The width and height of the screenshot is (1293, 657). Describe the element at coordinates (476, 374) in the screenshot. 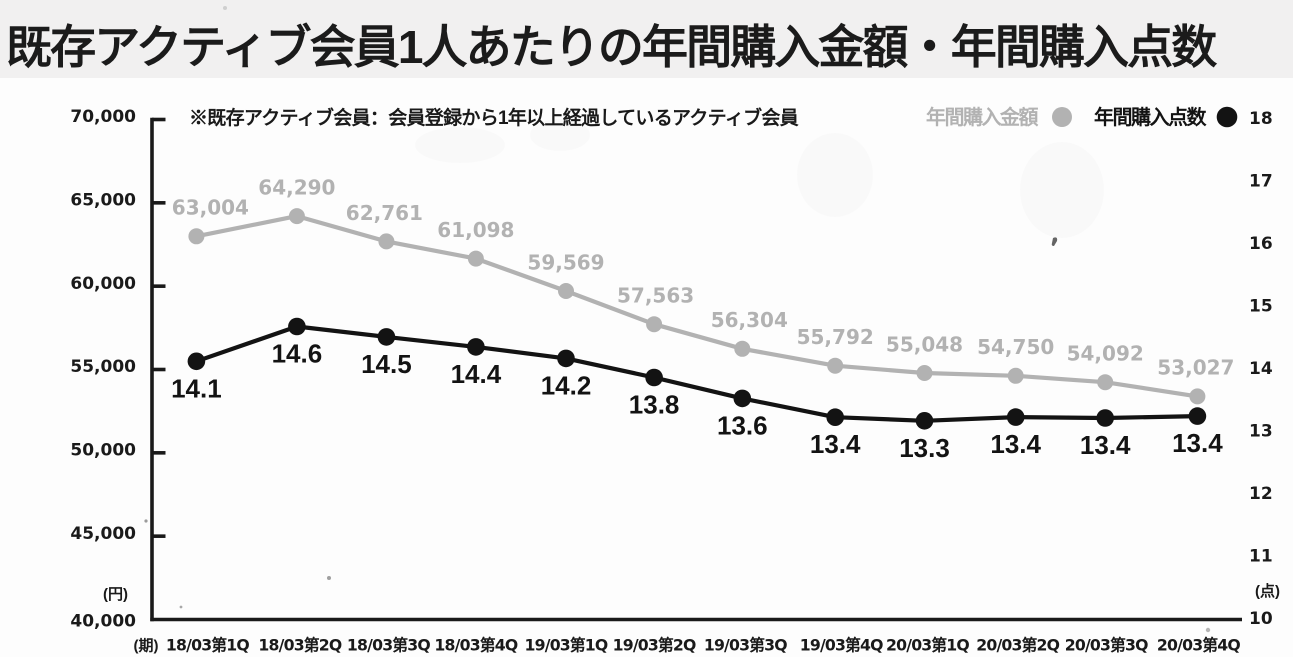

I see `points-value-label: 14.4` at that location.